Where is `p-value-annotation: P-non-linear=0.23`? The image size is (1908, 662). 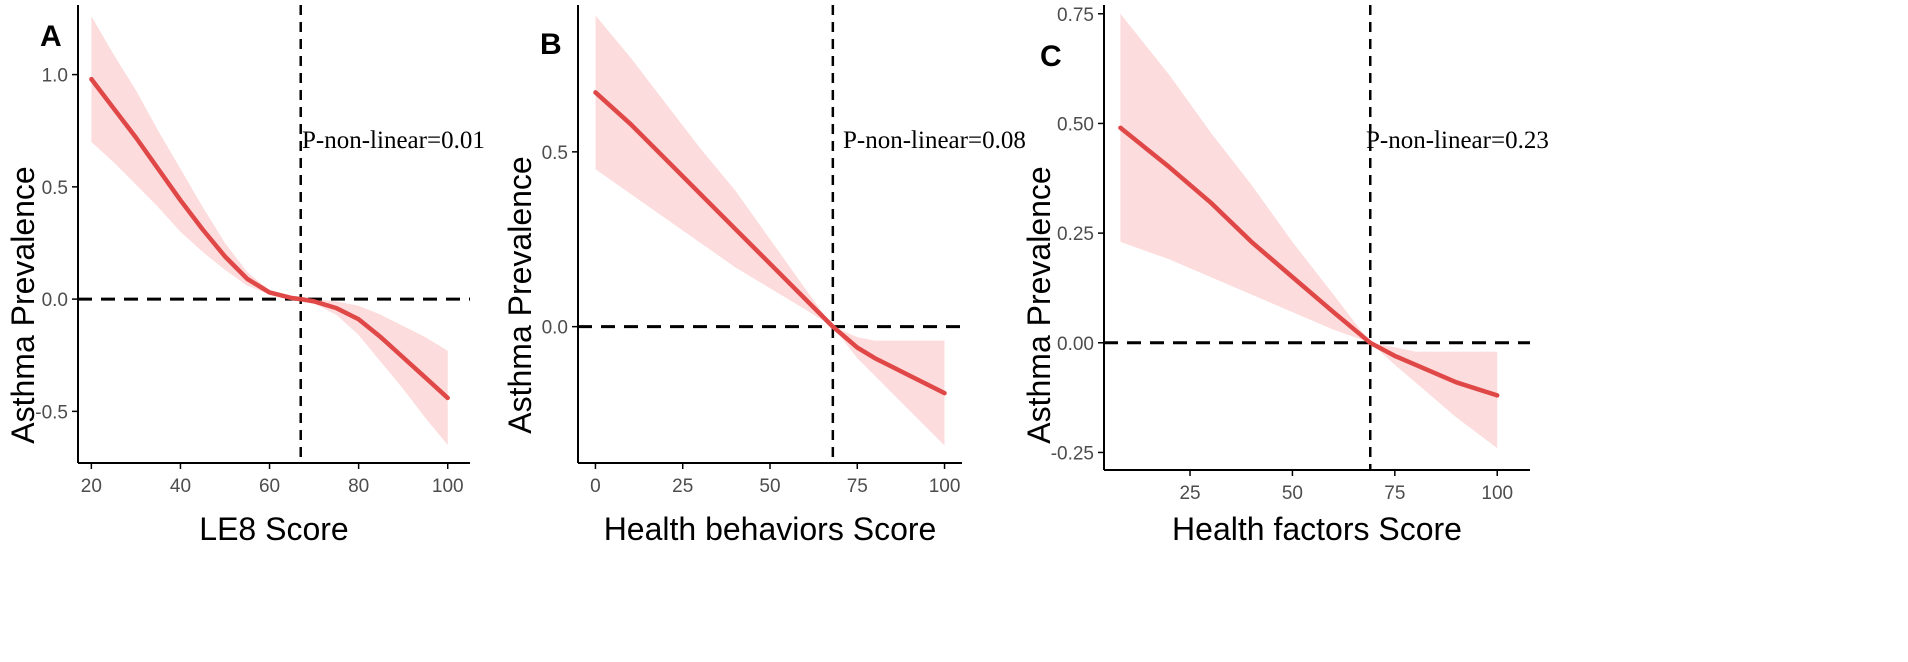
p-value-annotation: P-non-linear=0.23 is located at coordinates (1457, 140).